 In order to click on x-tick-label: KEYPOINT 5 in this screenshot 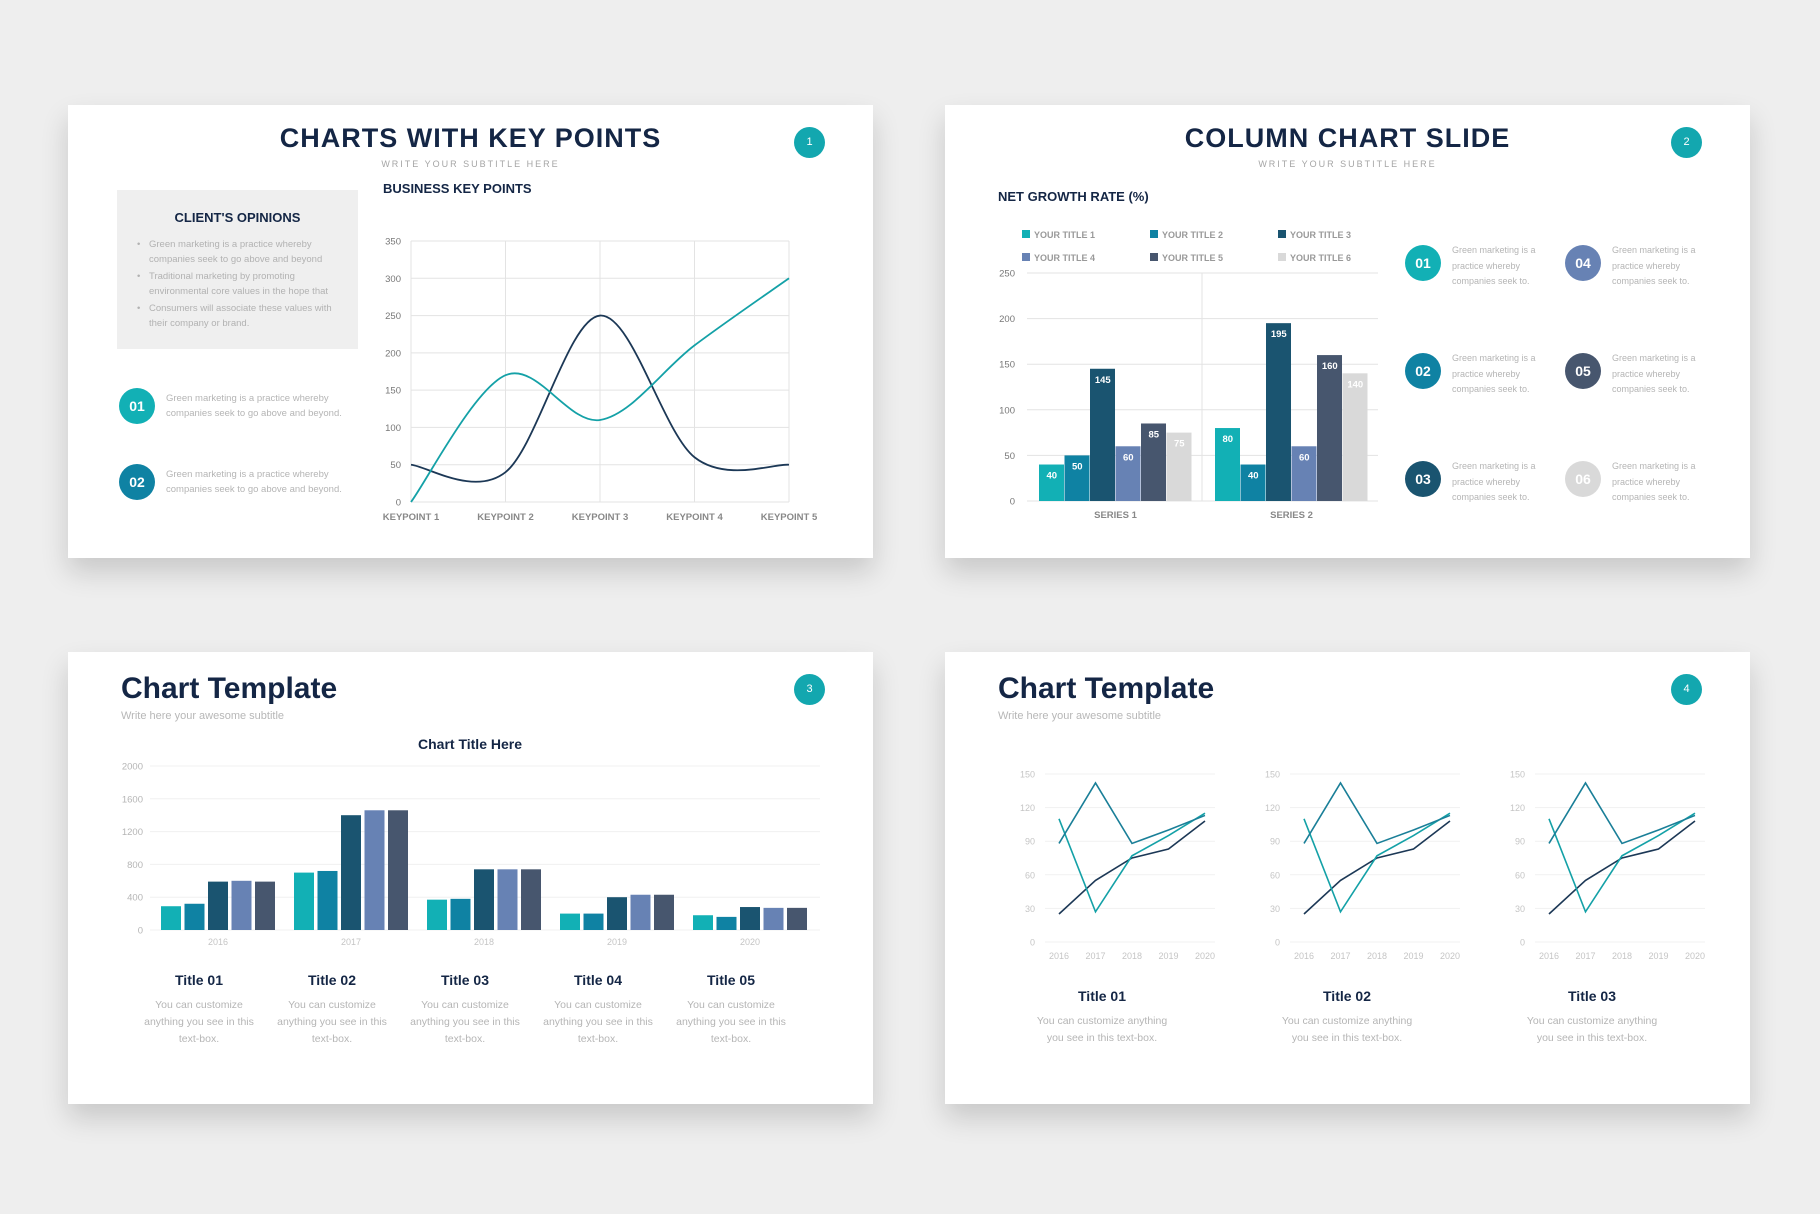, I will do `click(789, 517)`.